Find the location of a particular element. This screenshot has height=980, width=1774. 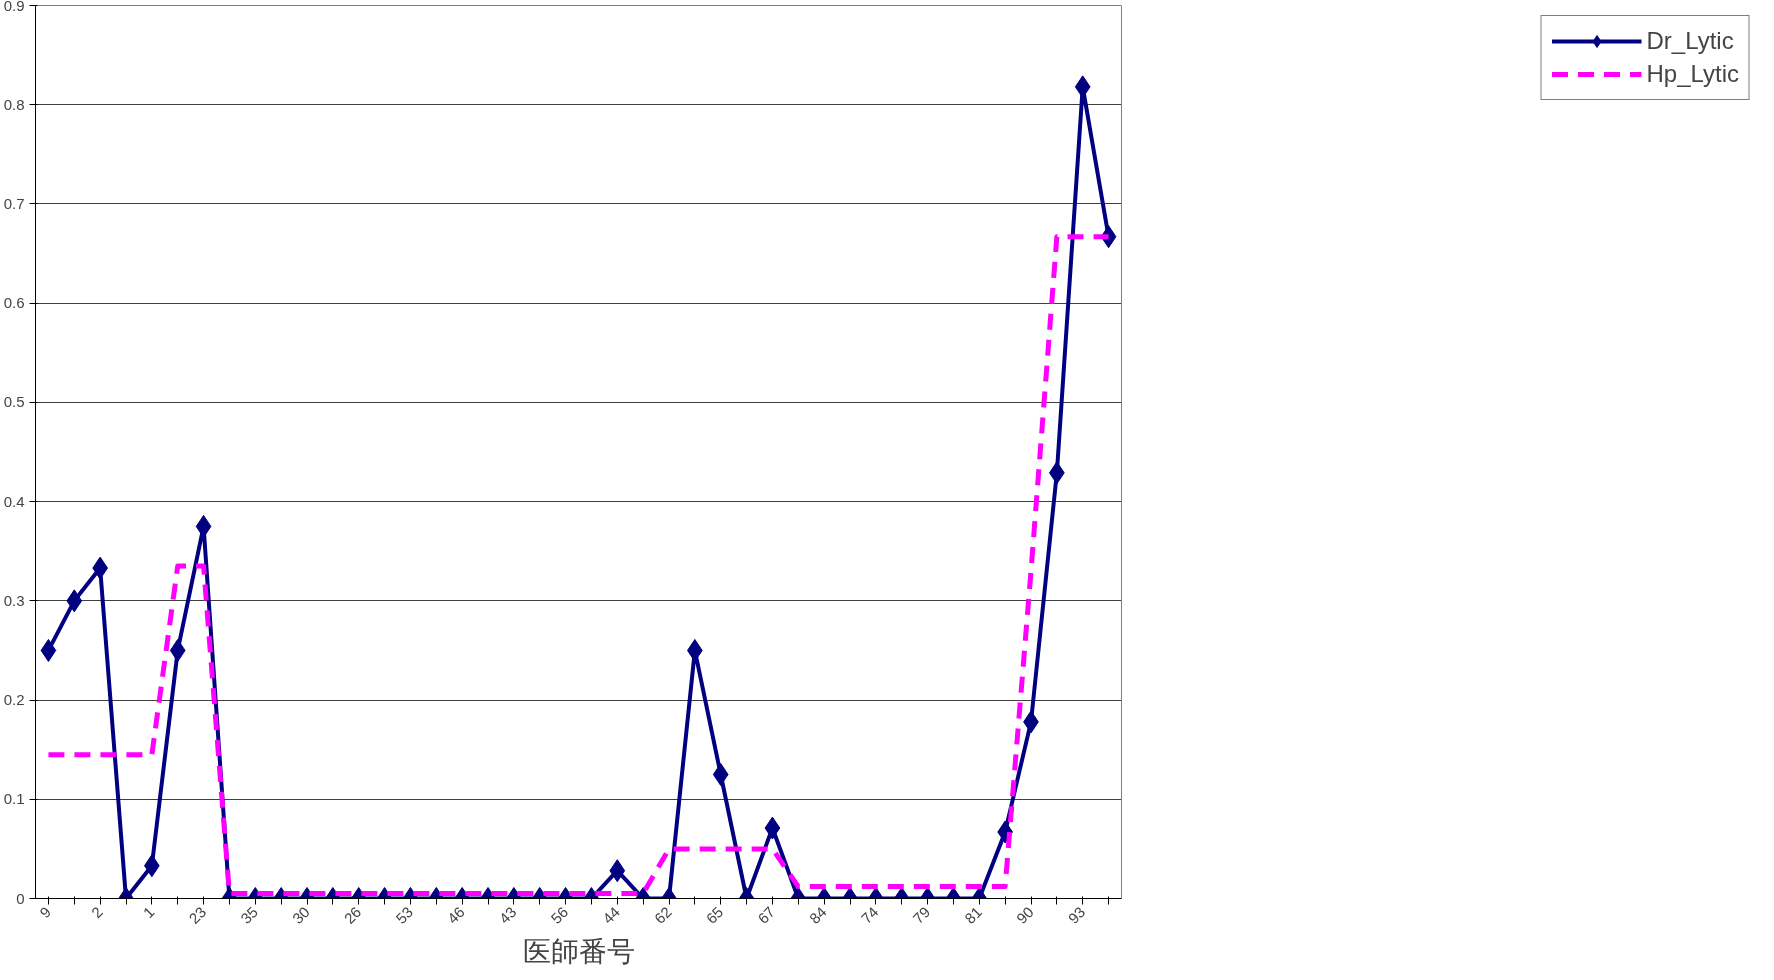

y-tick-label: 0 is located at coordinates (20, 898).